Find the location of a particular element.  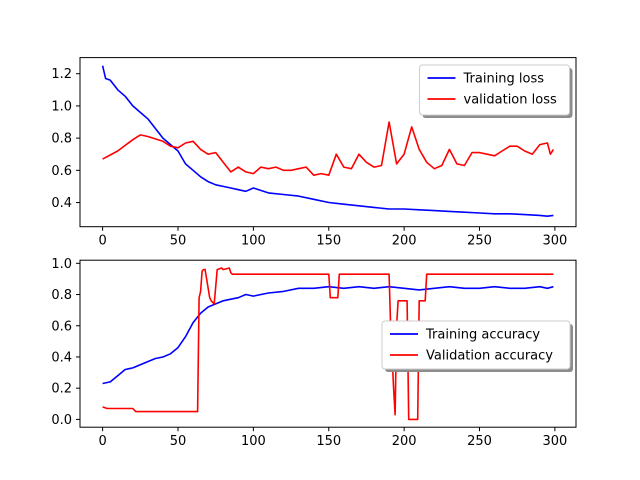

loss-xtick-label: 250 is located at coordinates (479, 241).